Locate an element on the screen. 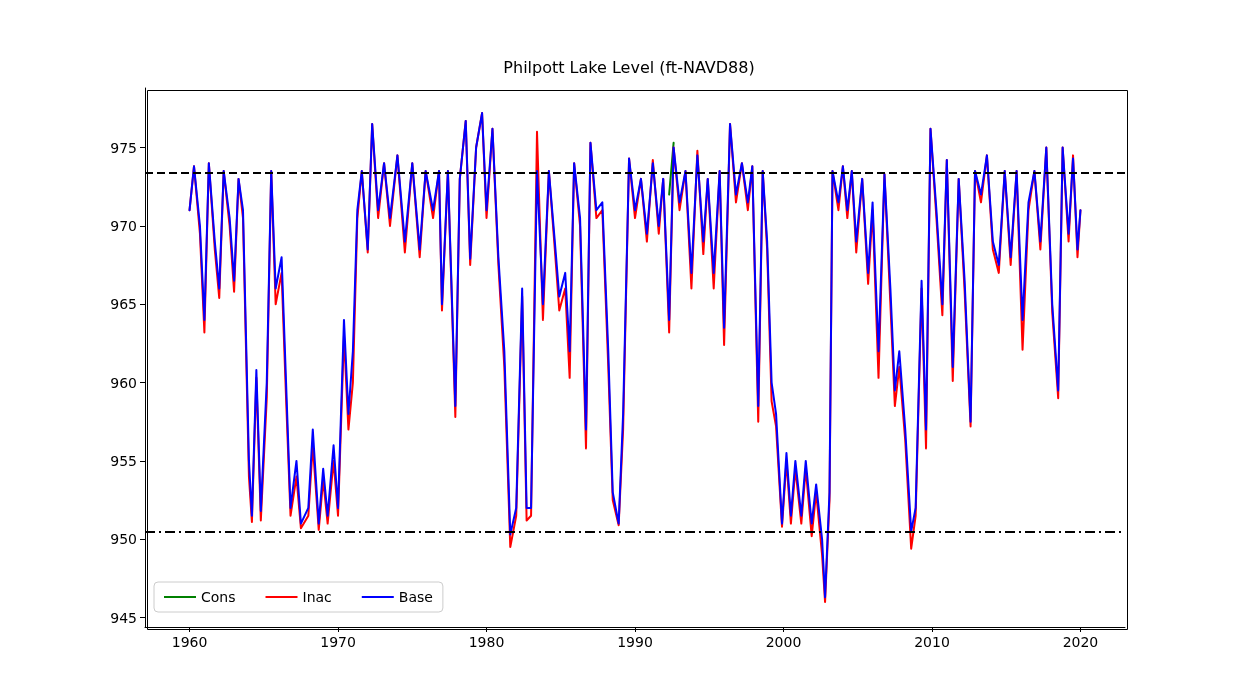 Image resolution: width=1258 pixels, height=698 pixels. legend-label: Cons is located at coordinates (218, 597).